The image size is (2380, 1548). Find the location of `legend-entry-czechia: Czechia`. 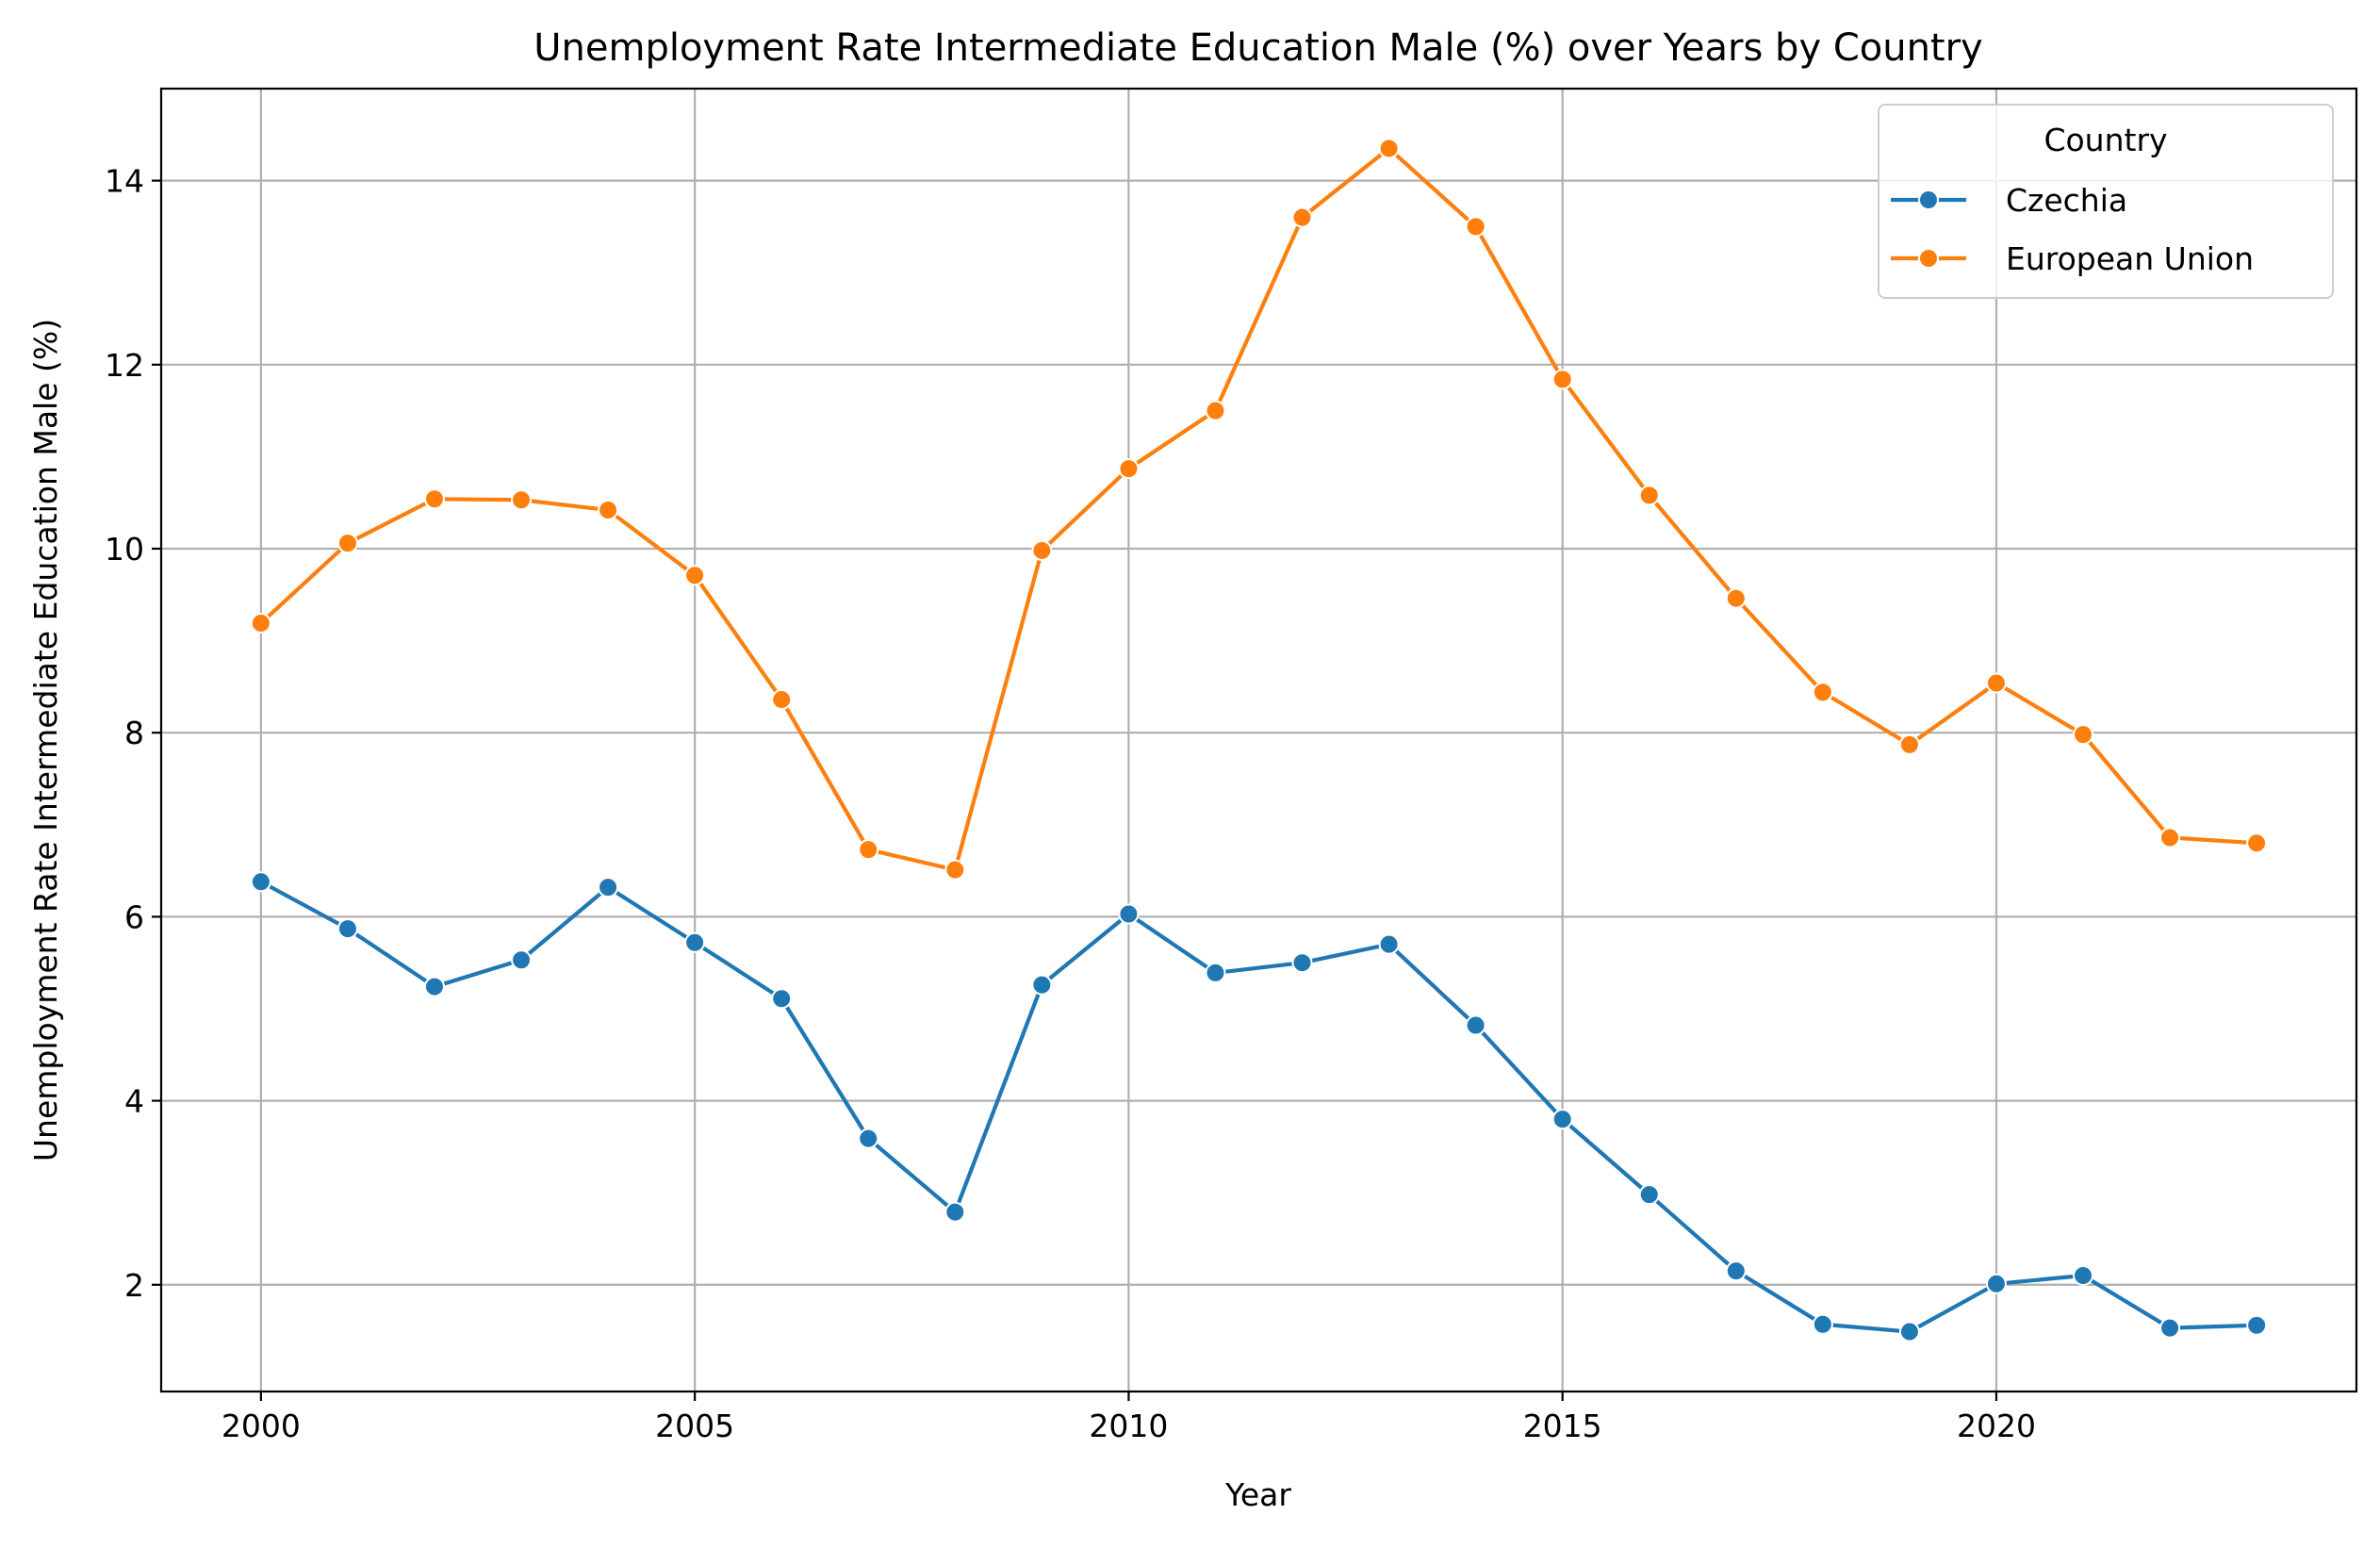

legend-entry-czechia: Czechia is located at coordinates (2009, 200).